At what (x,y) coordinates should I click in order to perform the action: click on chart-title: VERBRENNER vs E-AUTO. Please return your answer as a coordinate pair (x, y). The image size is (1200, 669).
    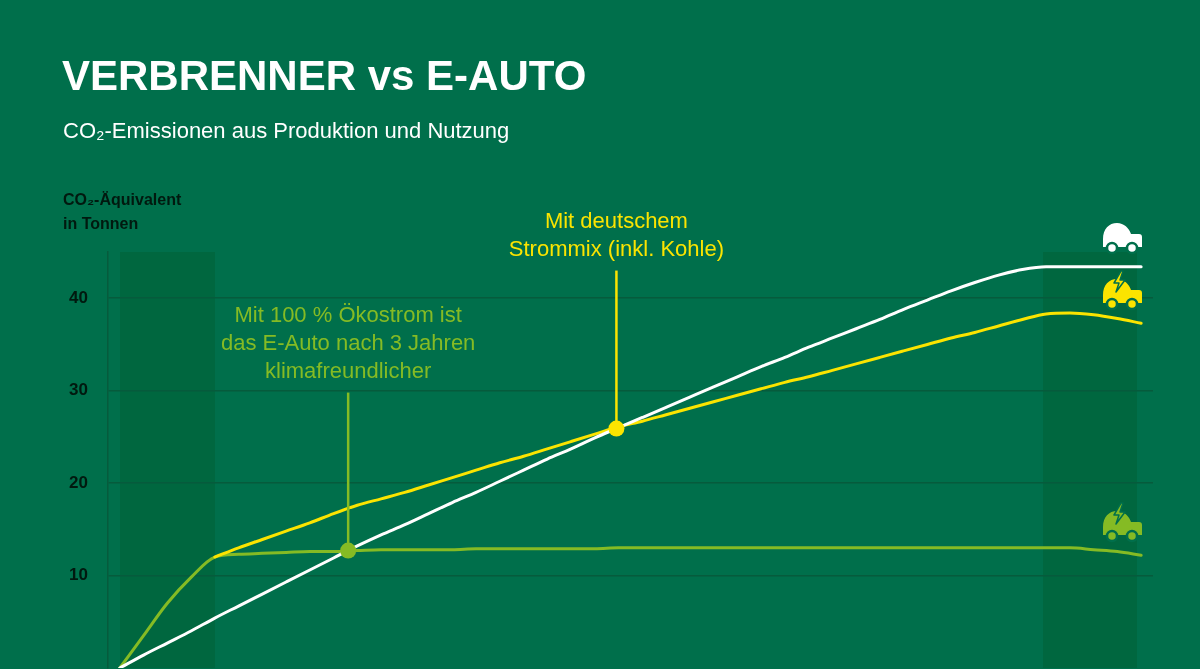
    Looking at the image, I should click on (324, 75).